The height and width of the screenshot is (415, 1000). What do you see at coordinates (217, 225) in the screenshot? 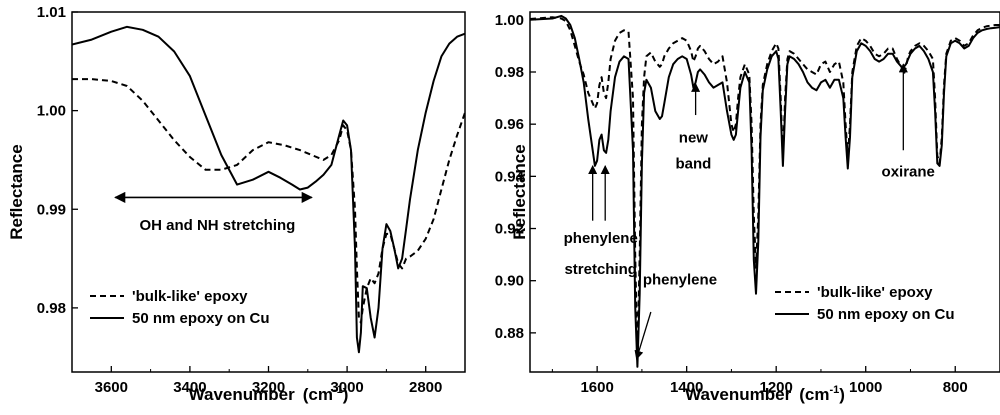
I see `annotation-text: OH and NH stretching` at bounding box center [217, 225].